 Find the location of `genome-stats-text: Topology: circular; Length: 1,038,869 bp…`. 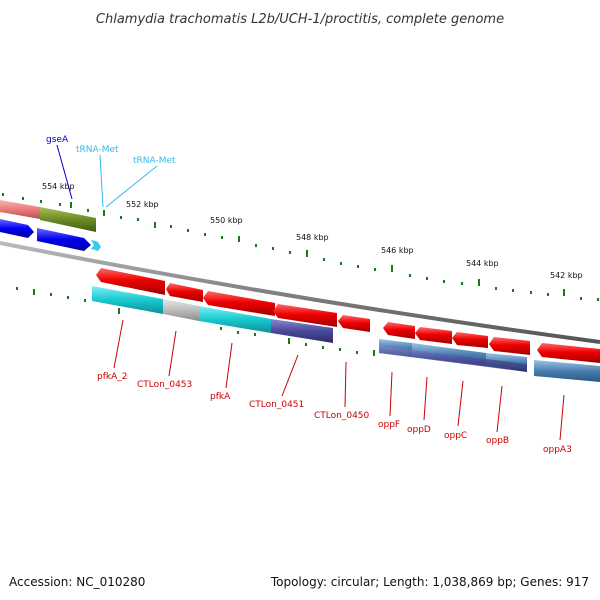

genome-stats-text: Topology: circular; Length: 1,038,869 bp… is located at coordinates (429, 582).